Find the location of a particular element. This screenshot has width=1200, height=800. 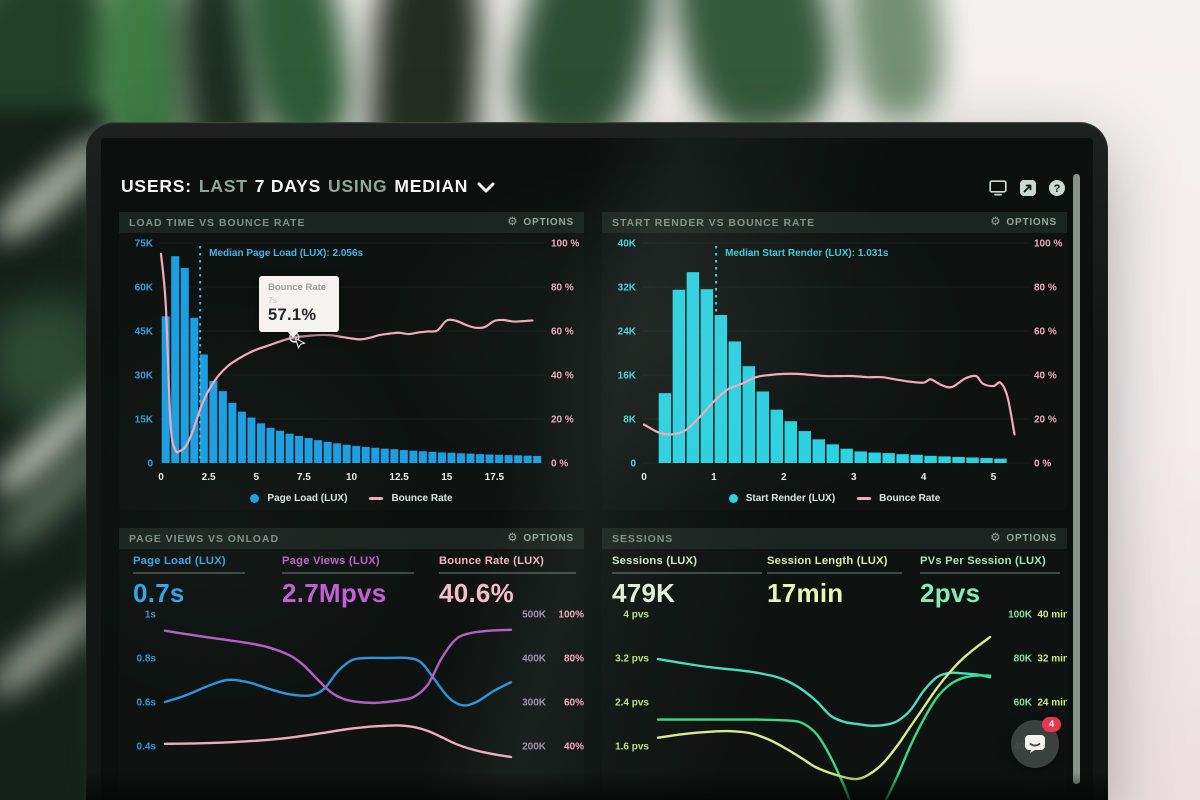

svg-text: 60 % is located at coordinates (1045, 332).